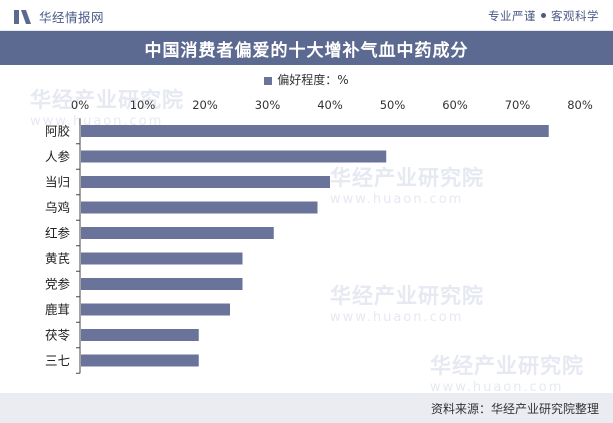 The width and height of the screenshot is (613, 423). I want to click on category-label: 黄芪, so click(57, 258).